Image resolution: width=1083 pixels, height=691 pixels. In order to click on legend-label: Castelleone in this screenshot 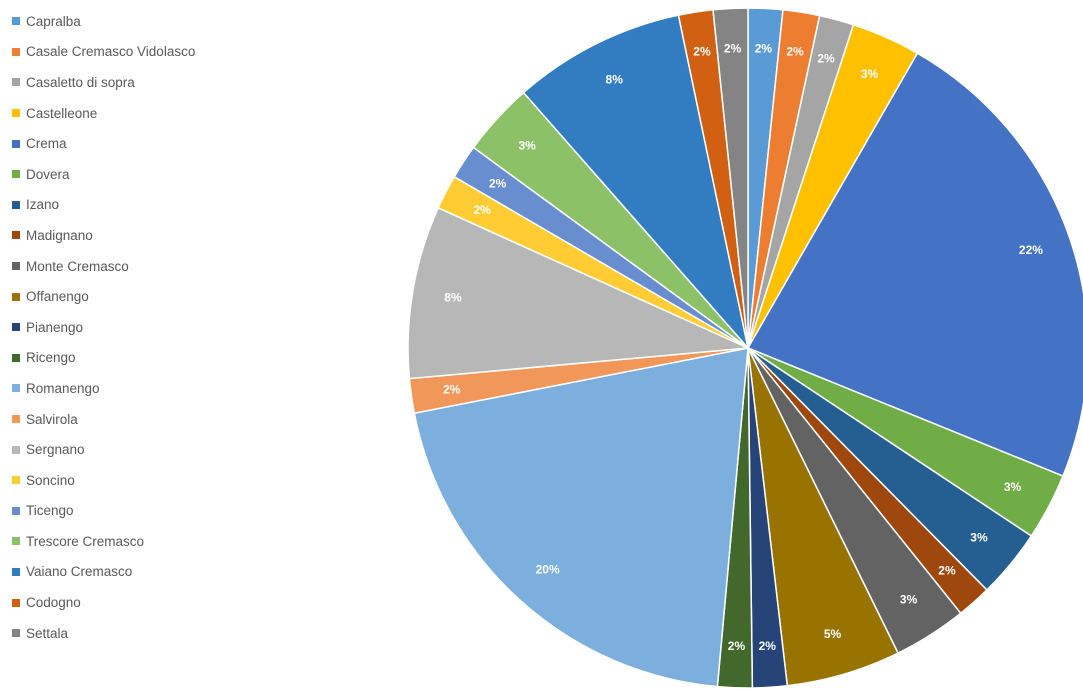, I will do `click(62, 113)`.